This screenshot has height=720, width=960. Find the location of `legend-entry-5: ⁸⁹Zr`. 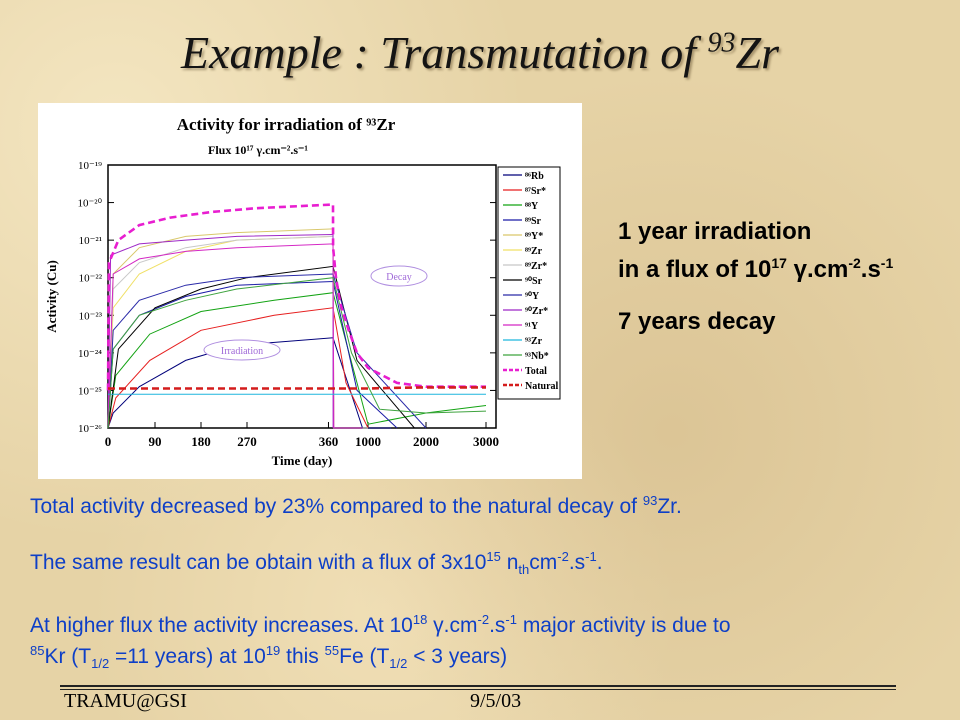

legend-entry-5: ⁸⁹Zr is located at coordinates (534, 251).